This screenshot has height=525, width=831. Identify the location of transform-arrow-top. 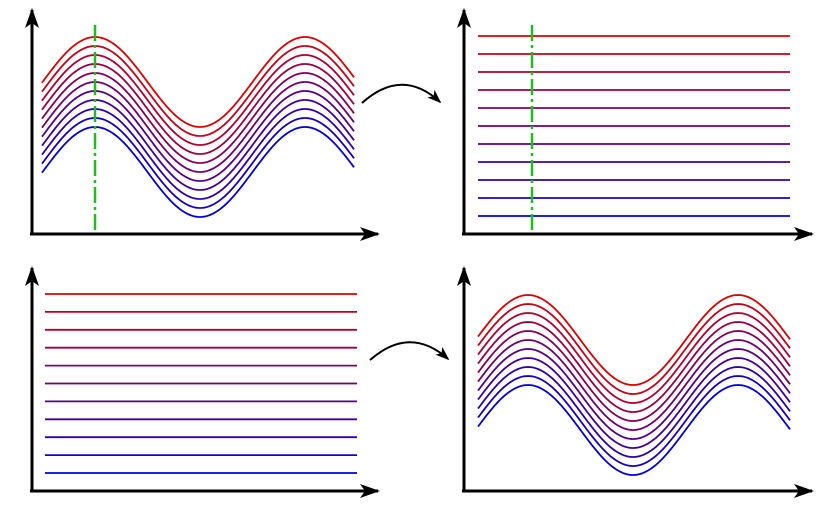
(401, 93).